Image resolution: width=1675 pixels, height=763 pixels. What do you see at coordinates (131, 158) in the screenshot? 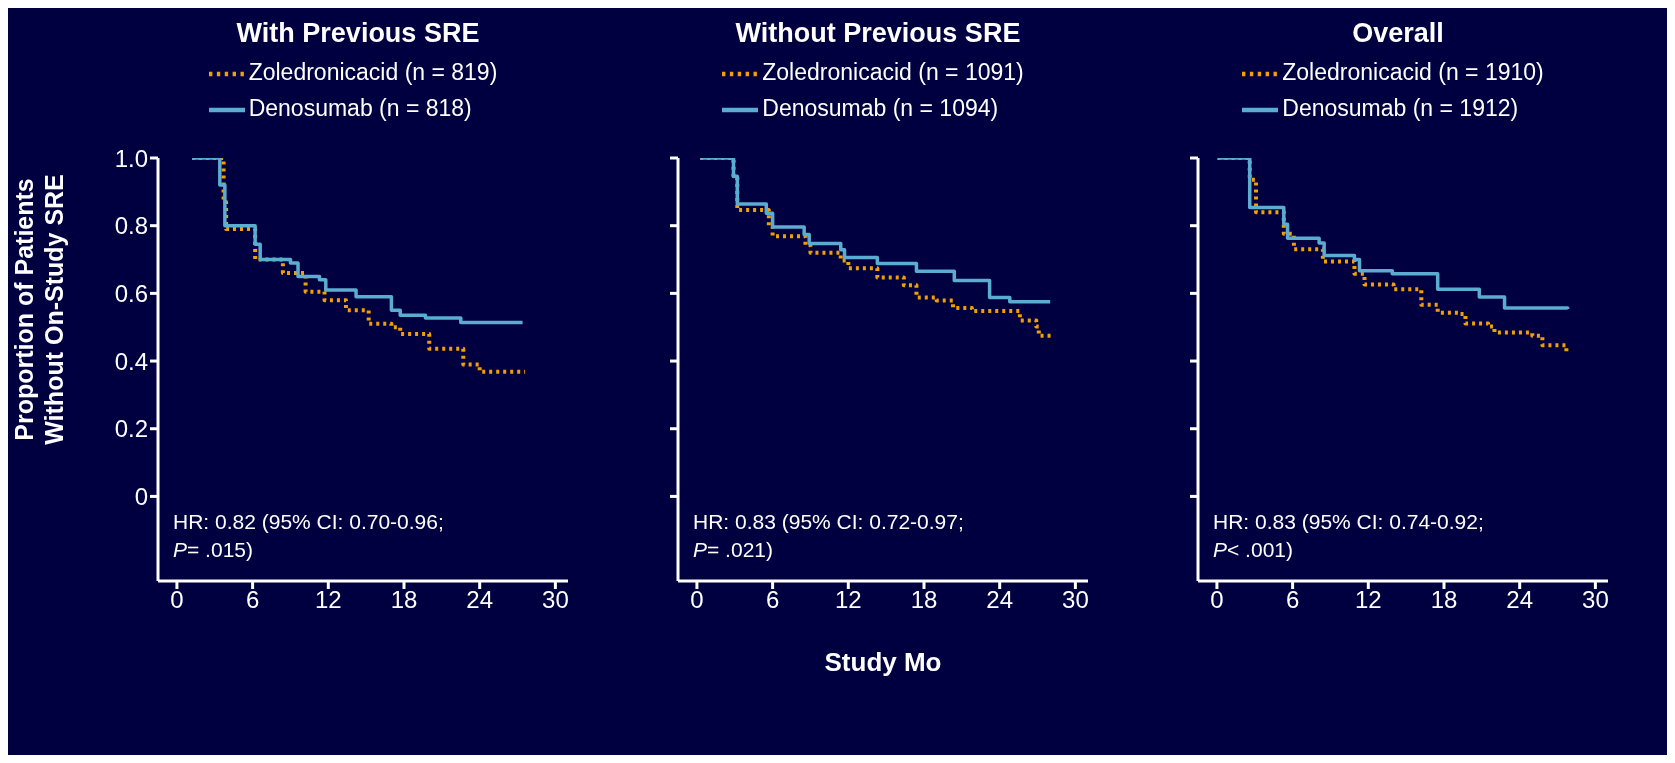
I see `y-tick-label: 1.0` at bounding box center [131, 158].